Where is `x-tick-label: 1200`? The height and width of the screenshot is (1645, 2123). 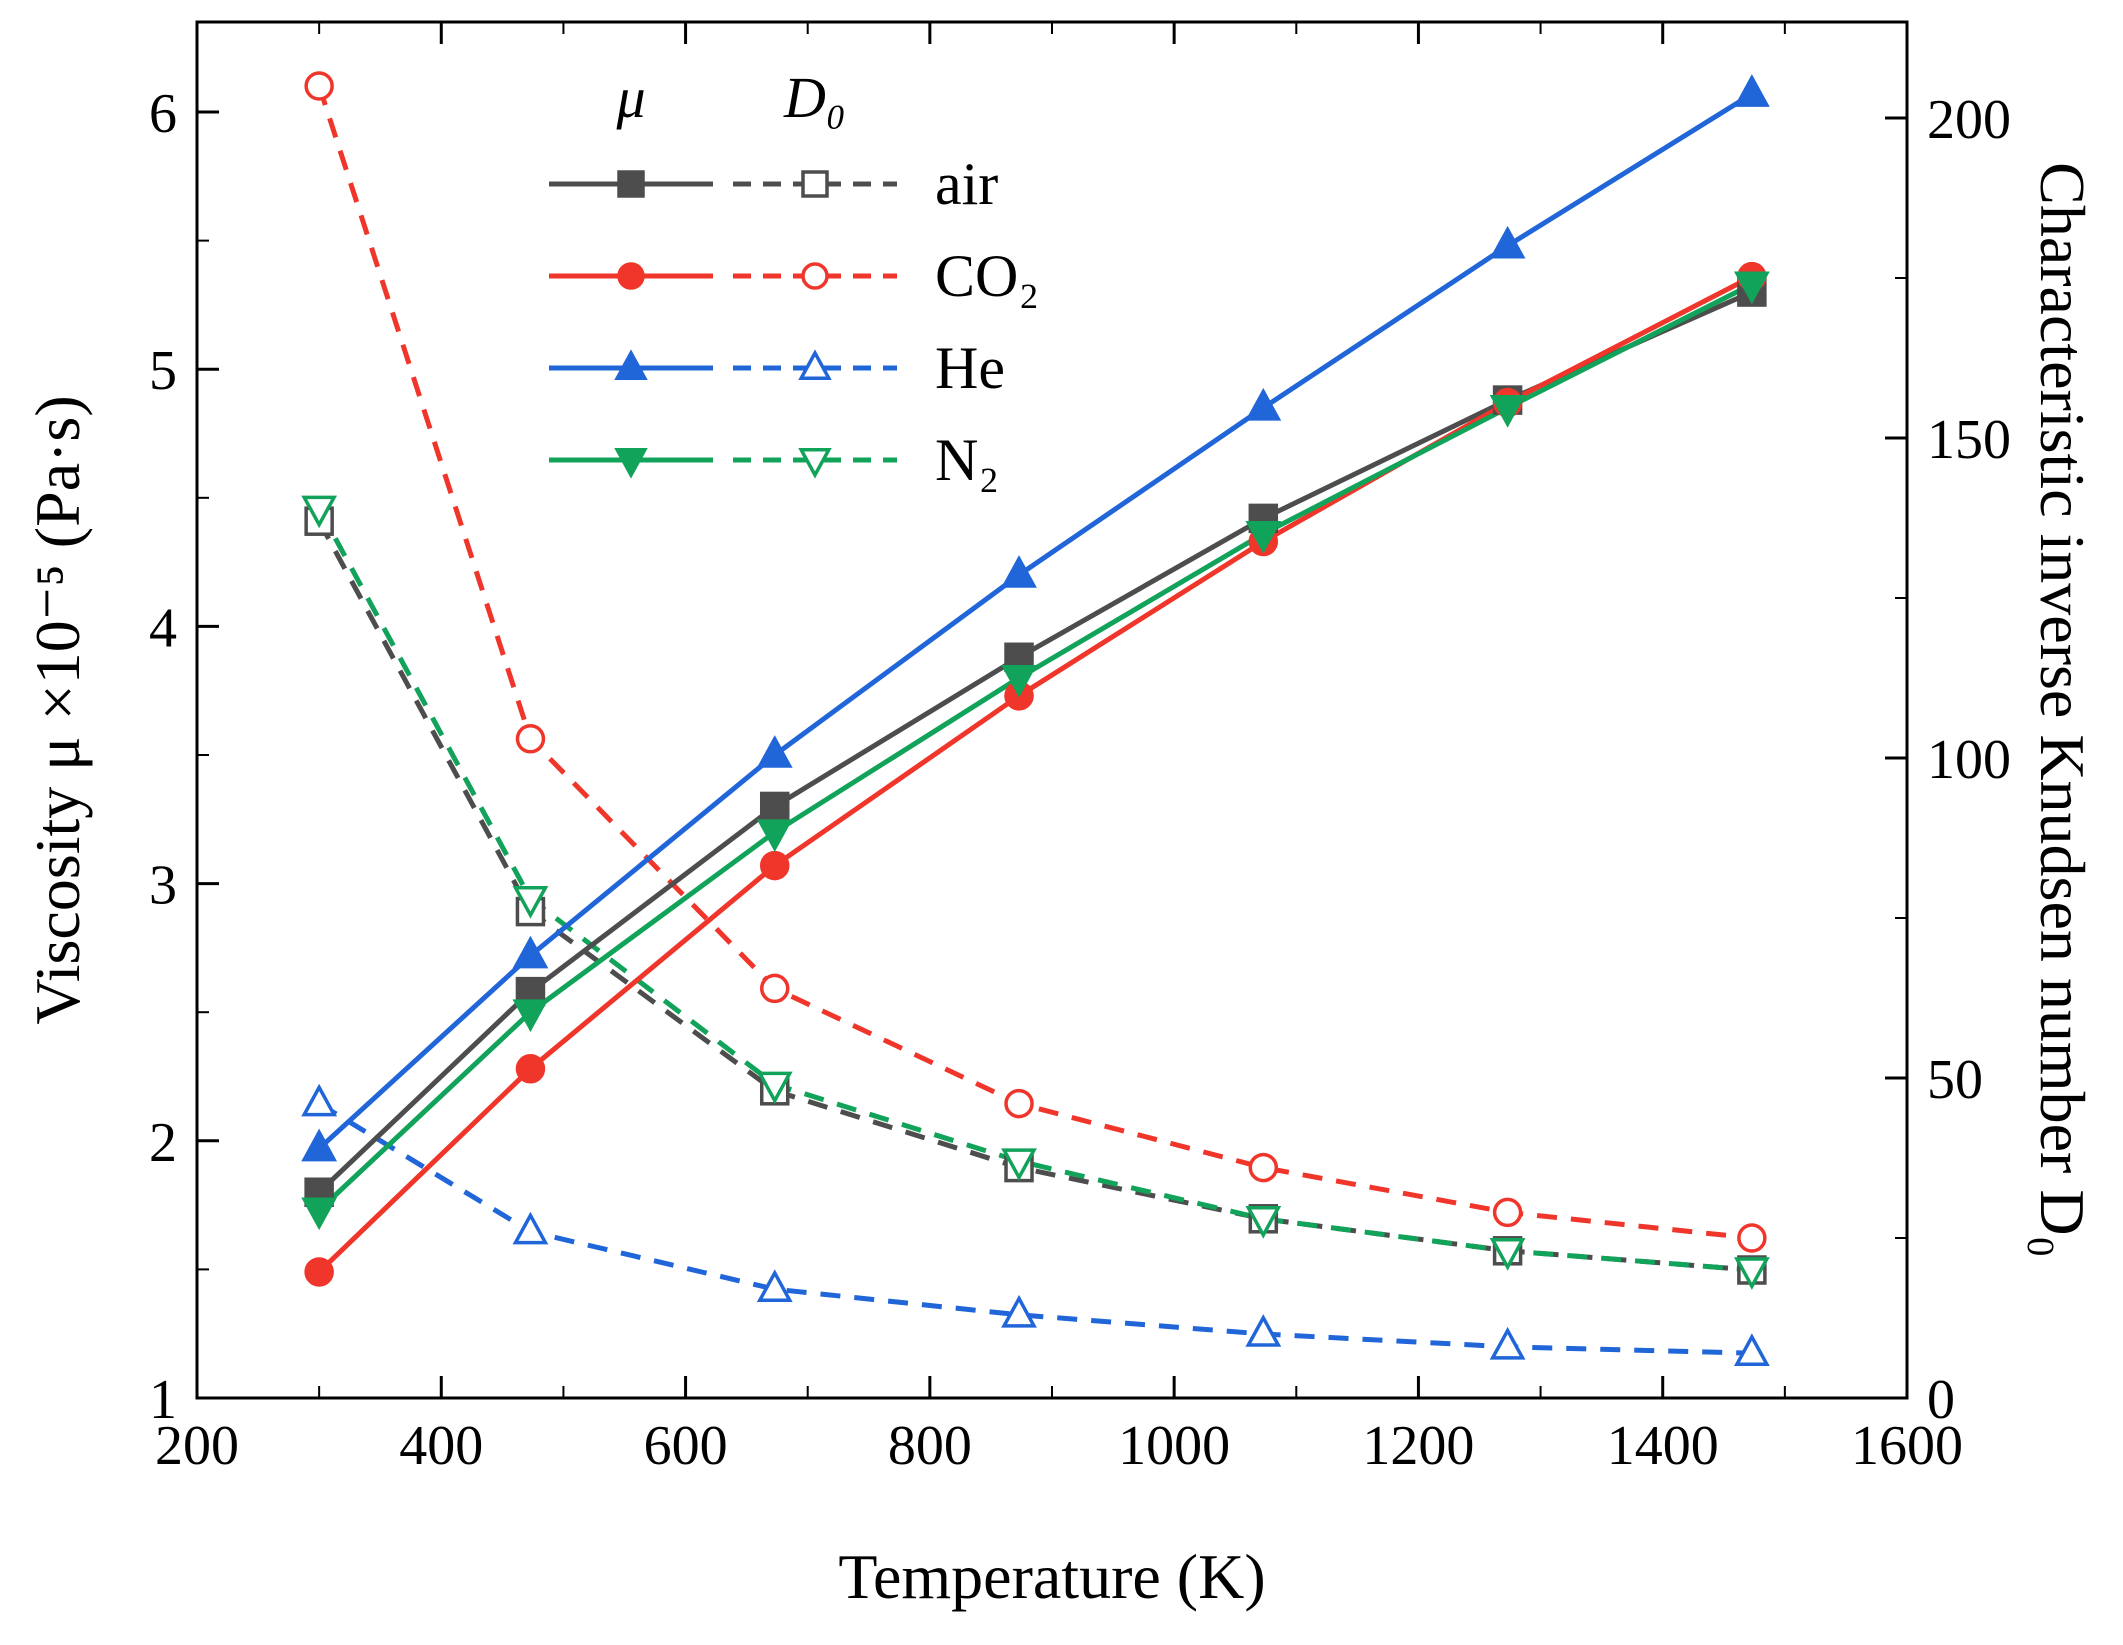 x-tick-label: 1200 is located at coordinates (1418, 1446).